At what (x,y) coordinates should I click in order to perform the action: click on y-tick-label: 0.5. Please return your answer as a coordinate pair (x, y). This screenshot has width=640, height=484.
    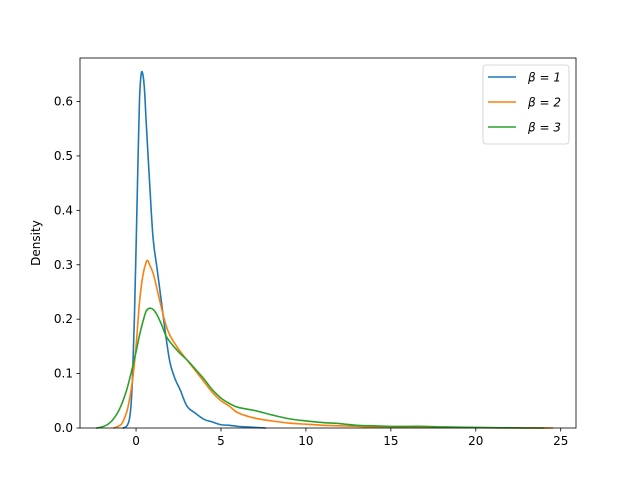
    Looking at the image, I should click on (63, 156).